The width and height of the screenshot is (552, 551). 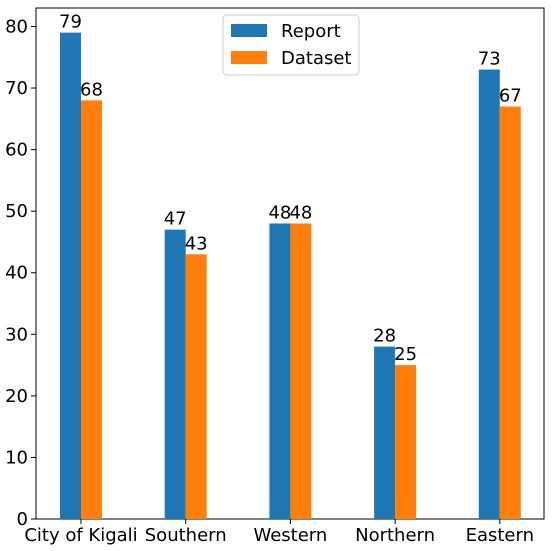 I want to click on y-tick-label: 80, so click(x=16, y=26).